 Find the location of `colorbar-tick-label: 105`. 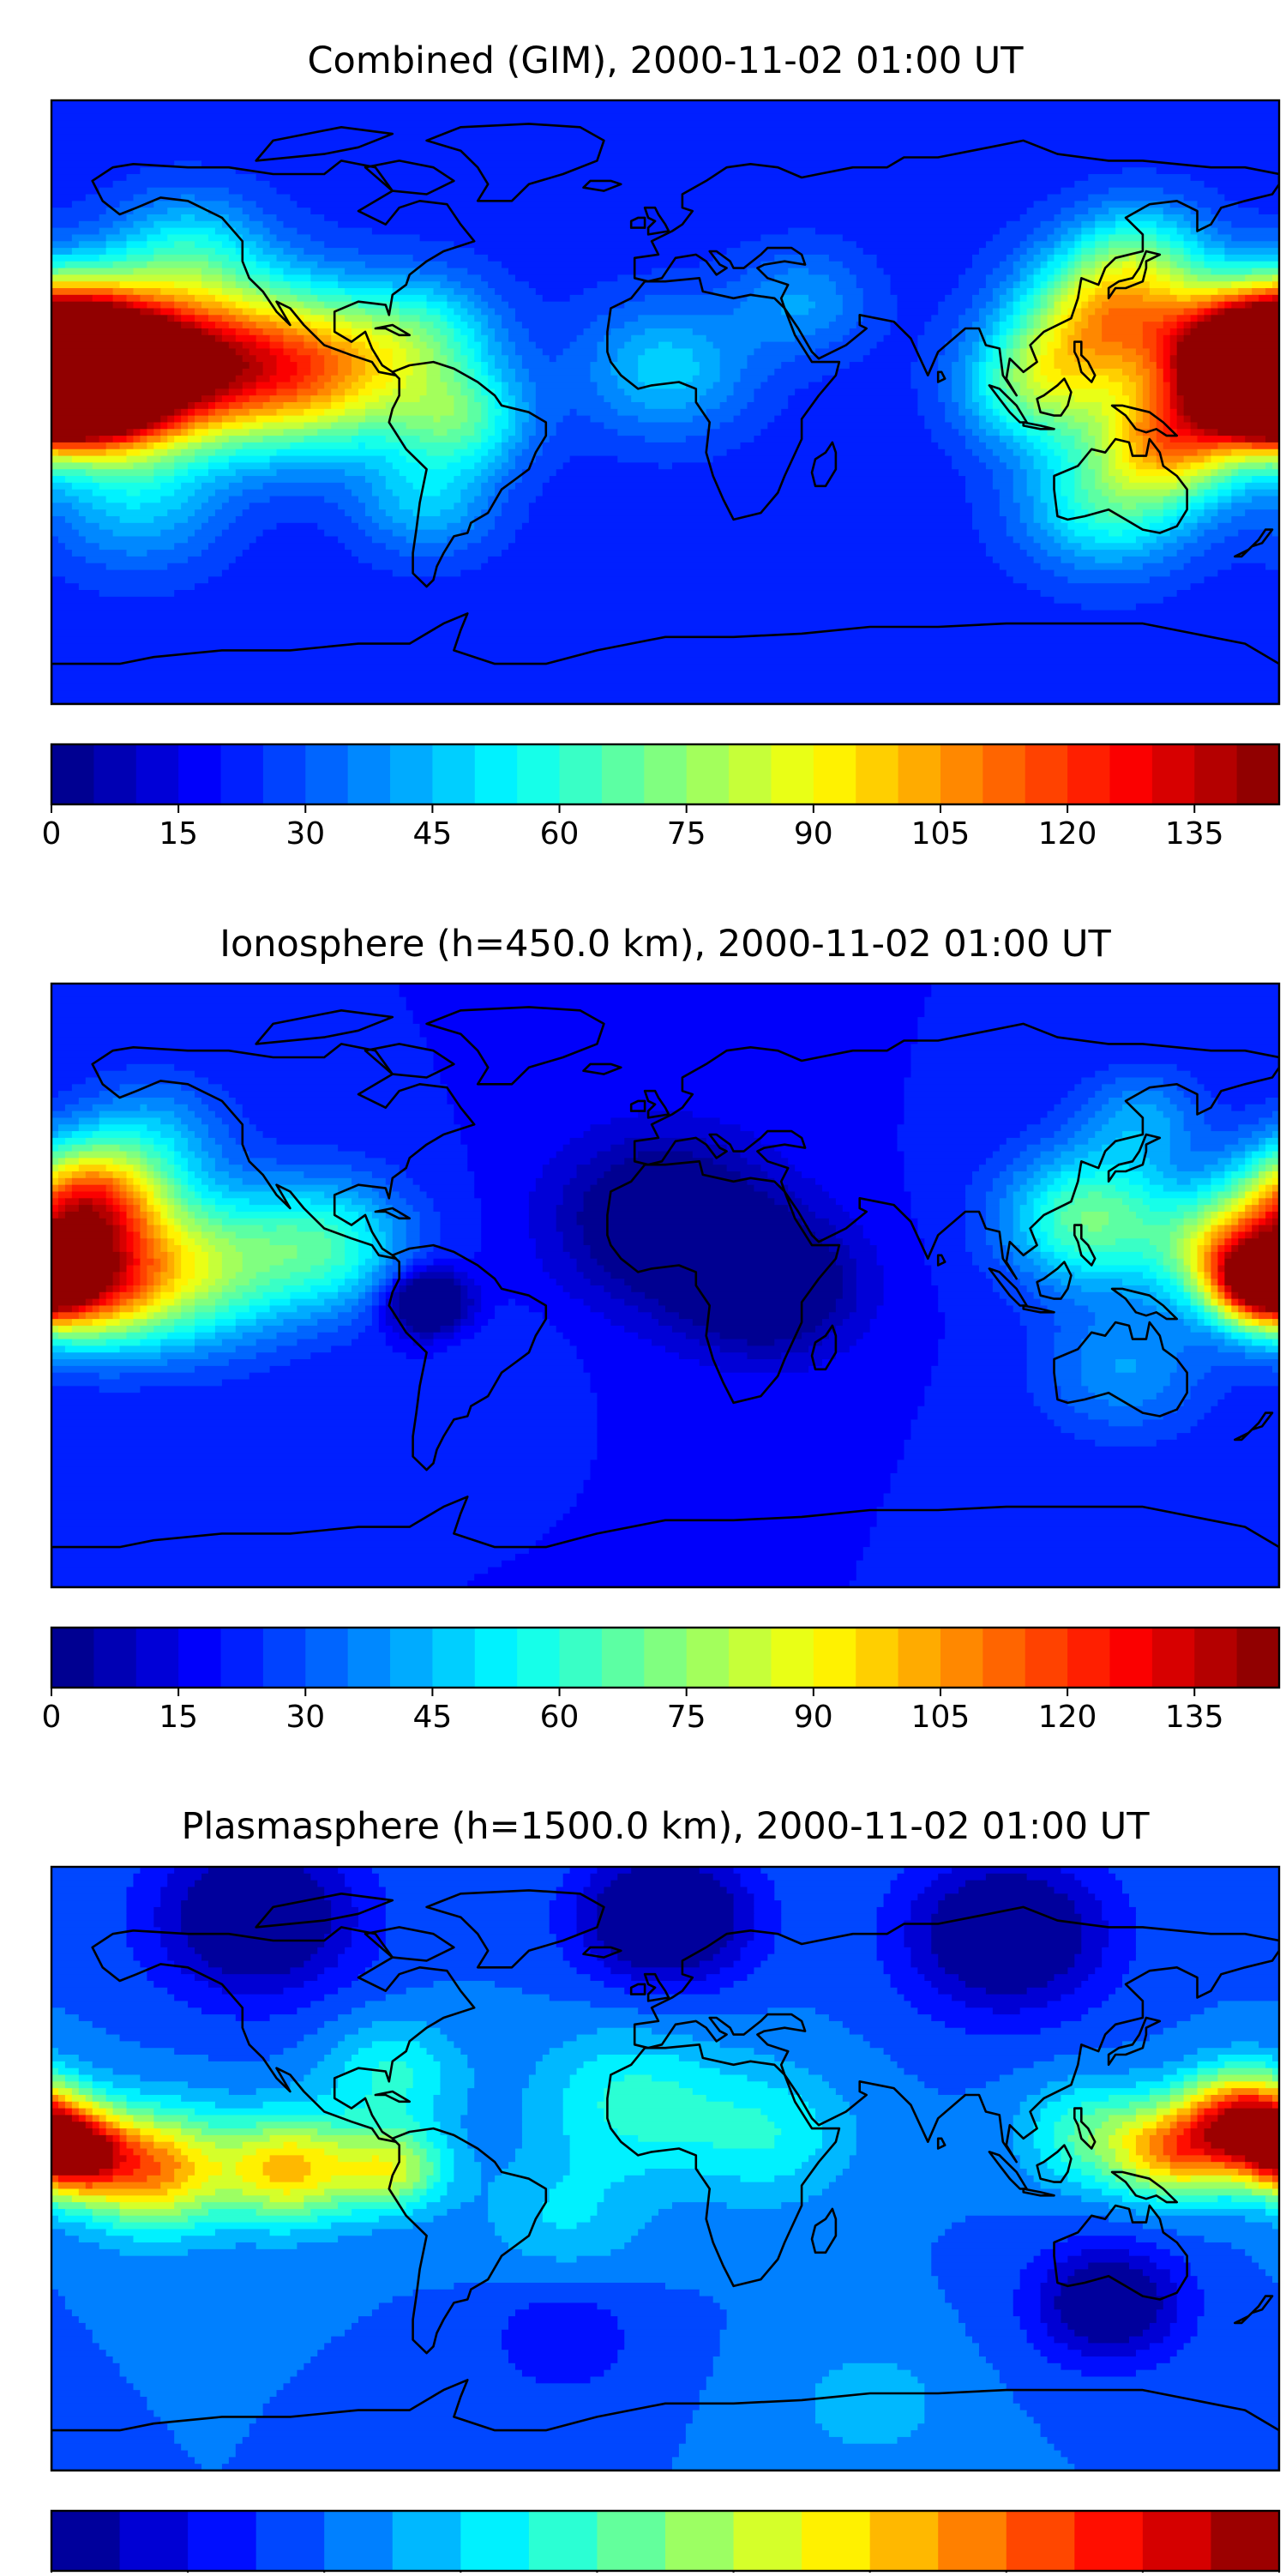

colorbar-tick-label: 105 is located at coordinates (941, 834).